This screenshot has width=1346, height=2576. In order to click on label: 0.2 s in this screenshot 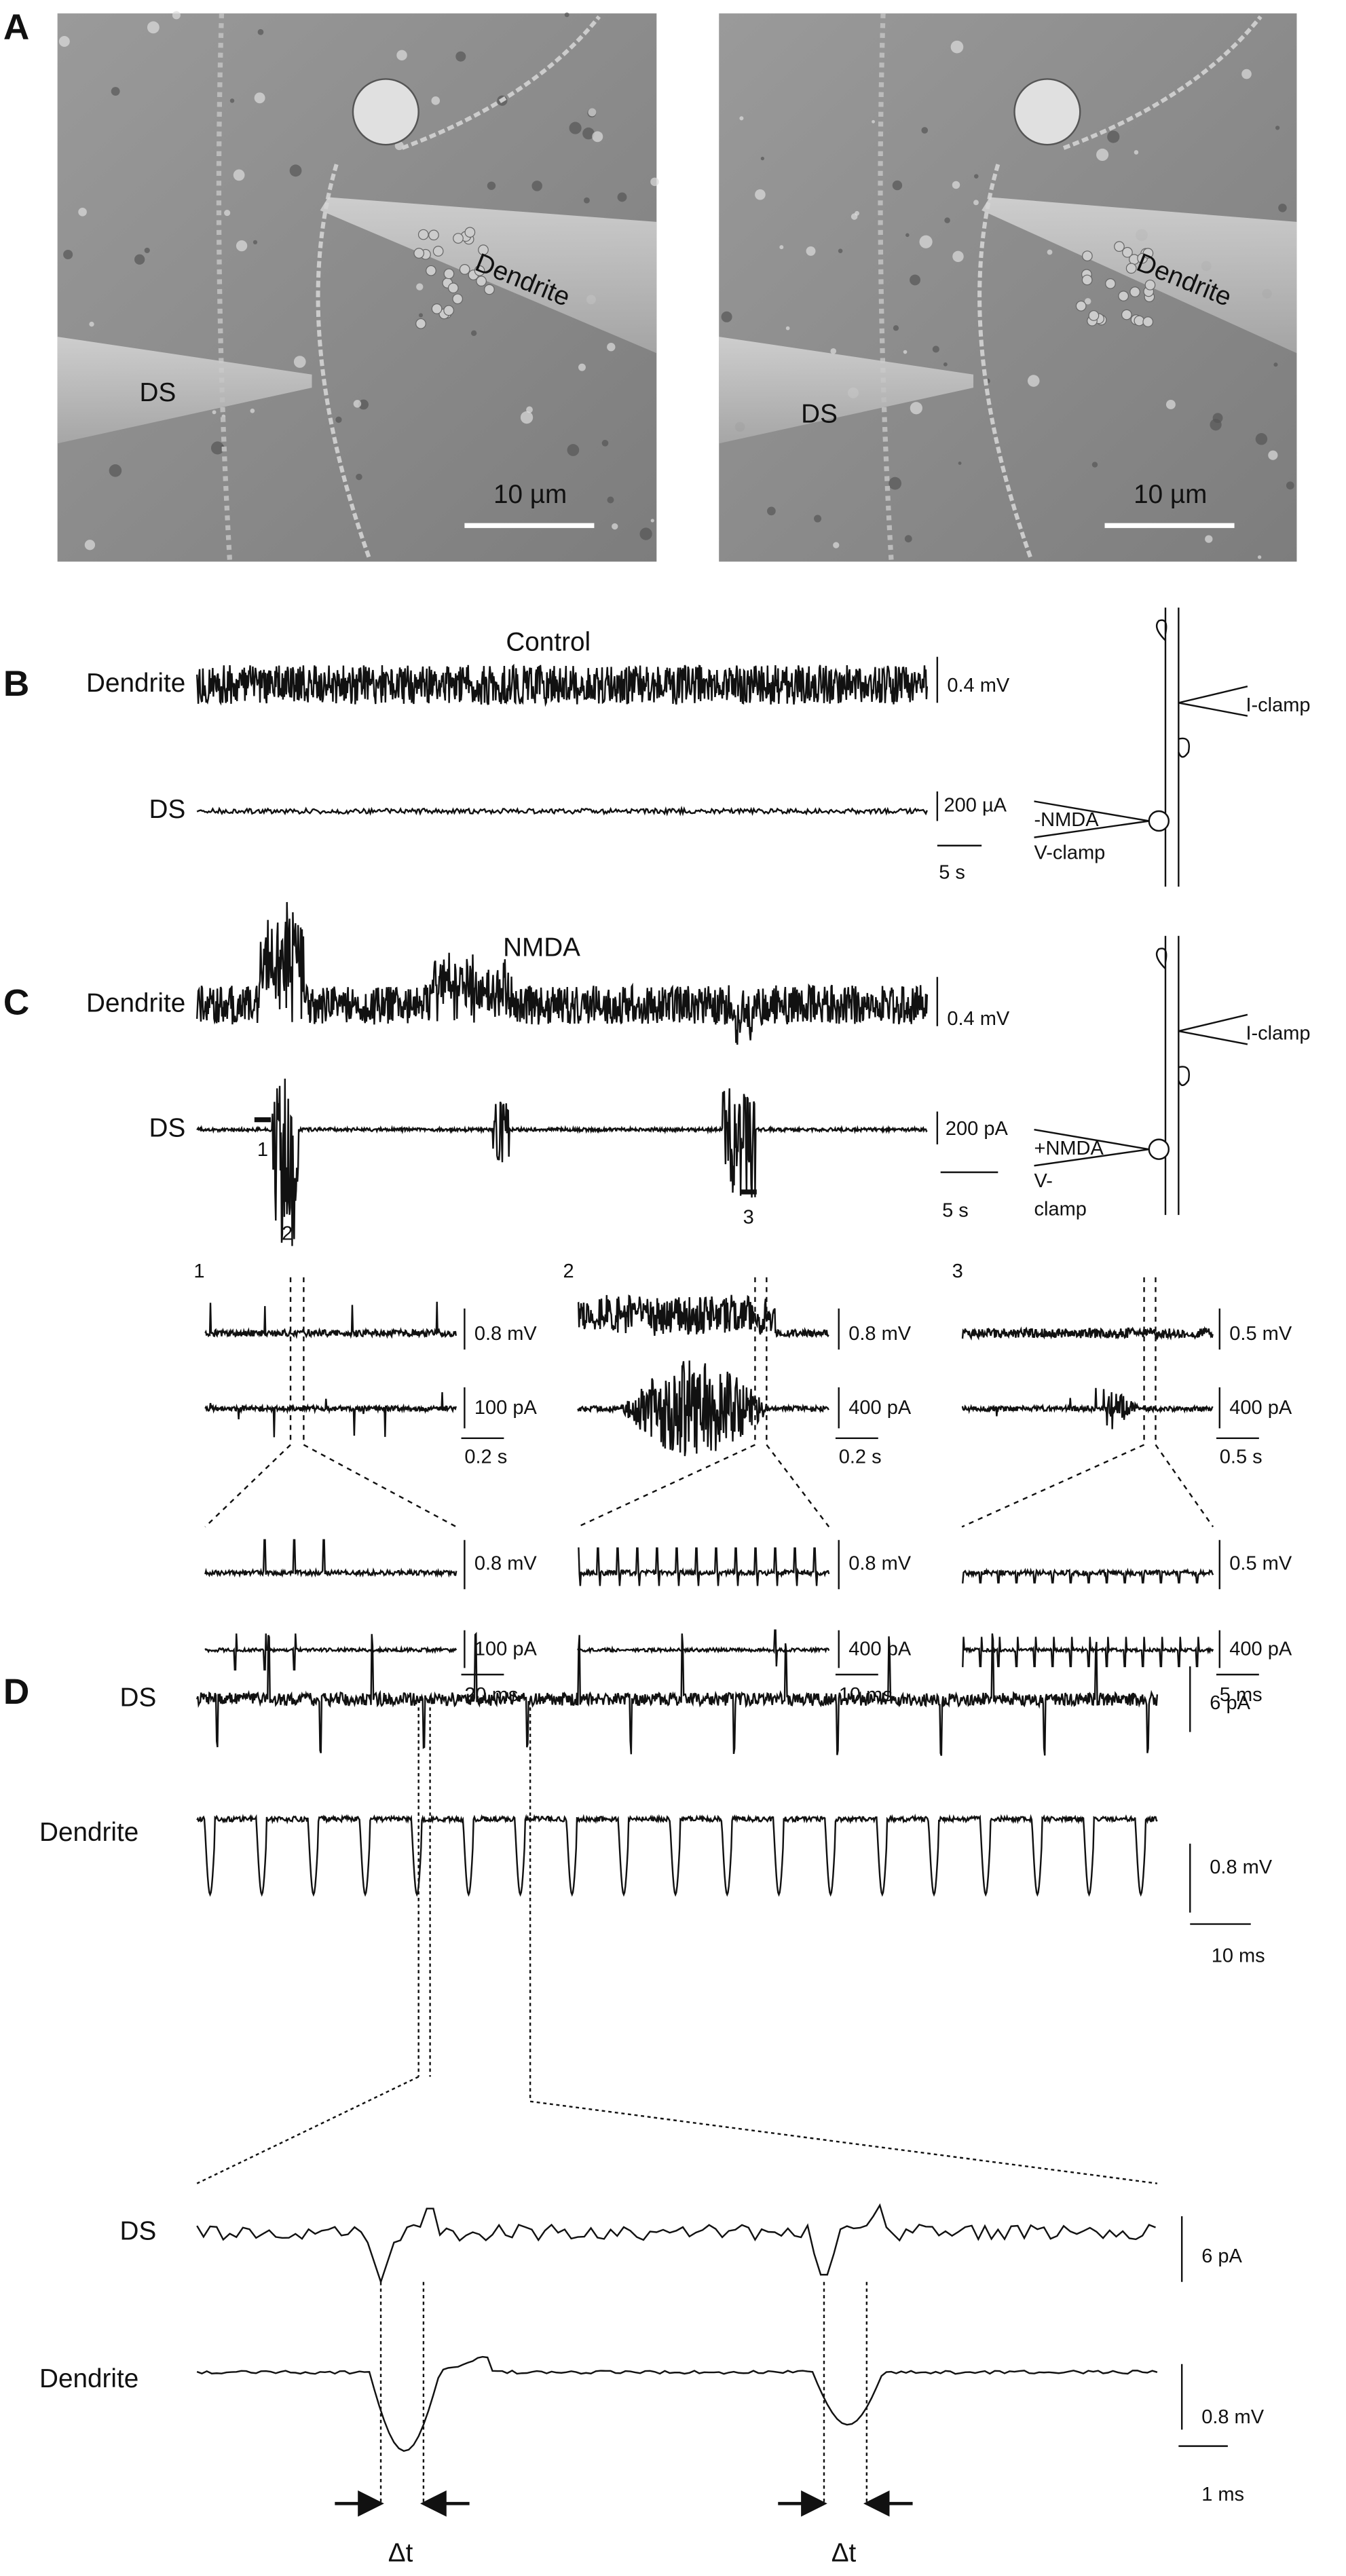, I will do `click(861, 1457)`.